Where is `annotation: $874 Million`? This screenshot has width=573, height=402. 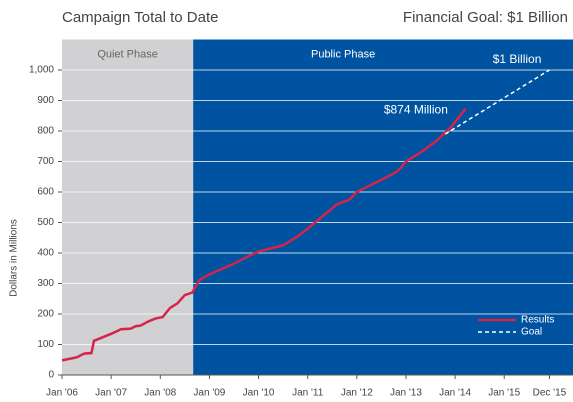 annotation: $874 Million is located at coordinates (416, 110).